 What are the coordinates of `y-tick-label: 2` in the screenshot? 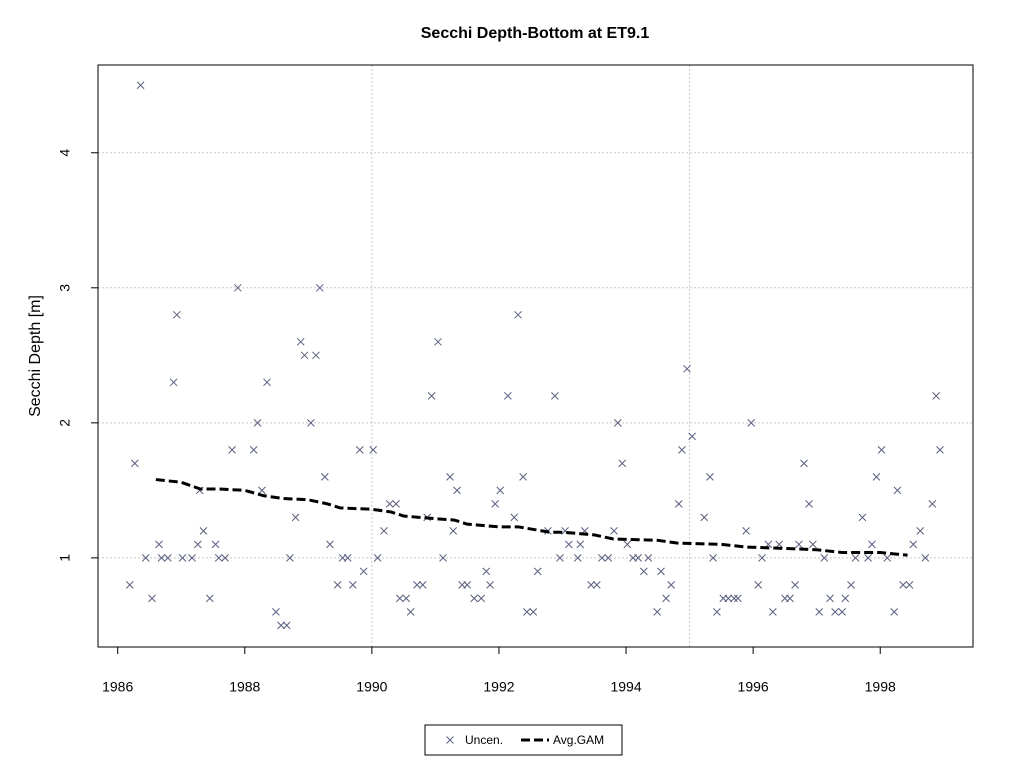 It's located at (65, 423).